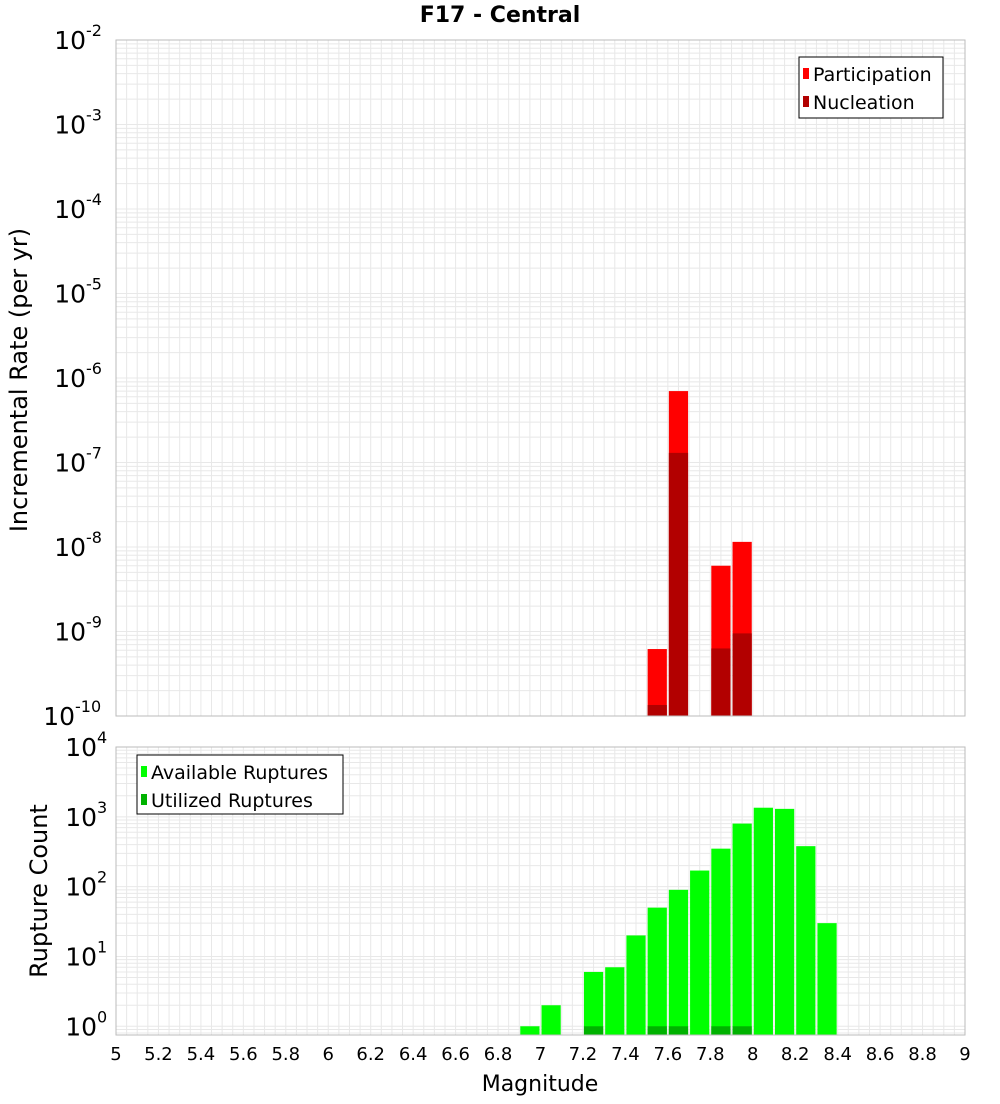  Describe the element at coordinates (94, 199) in the screenshot. I see `svg-text: -4` at that location.